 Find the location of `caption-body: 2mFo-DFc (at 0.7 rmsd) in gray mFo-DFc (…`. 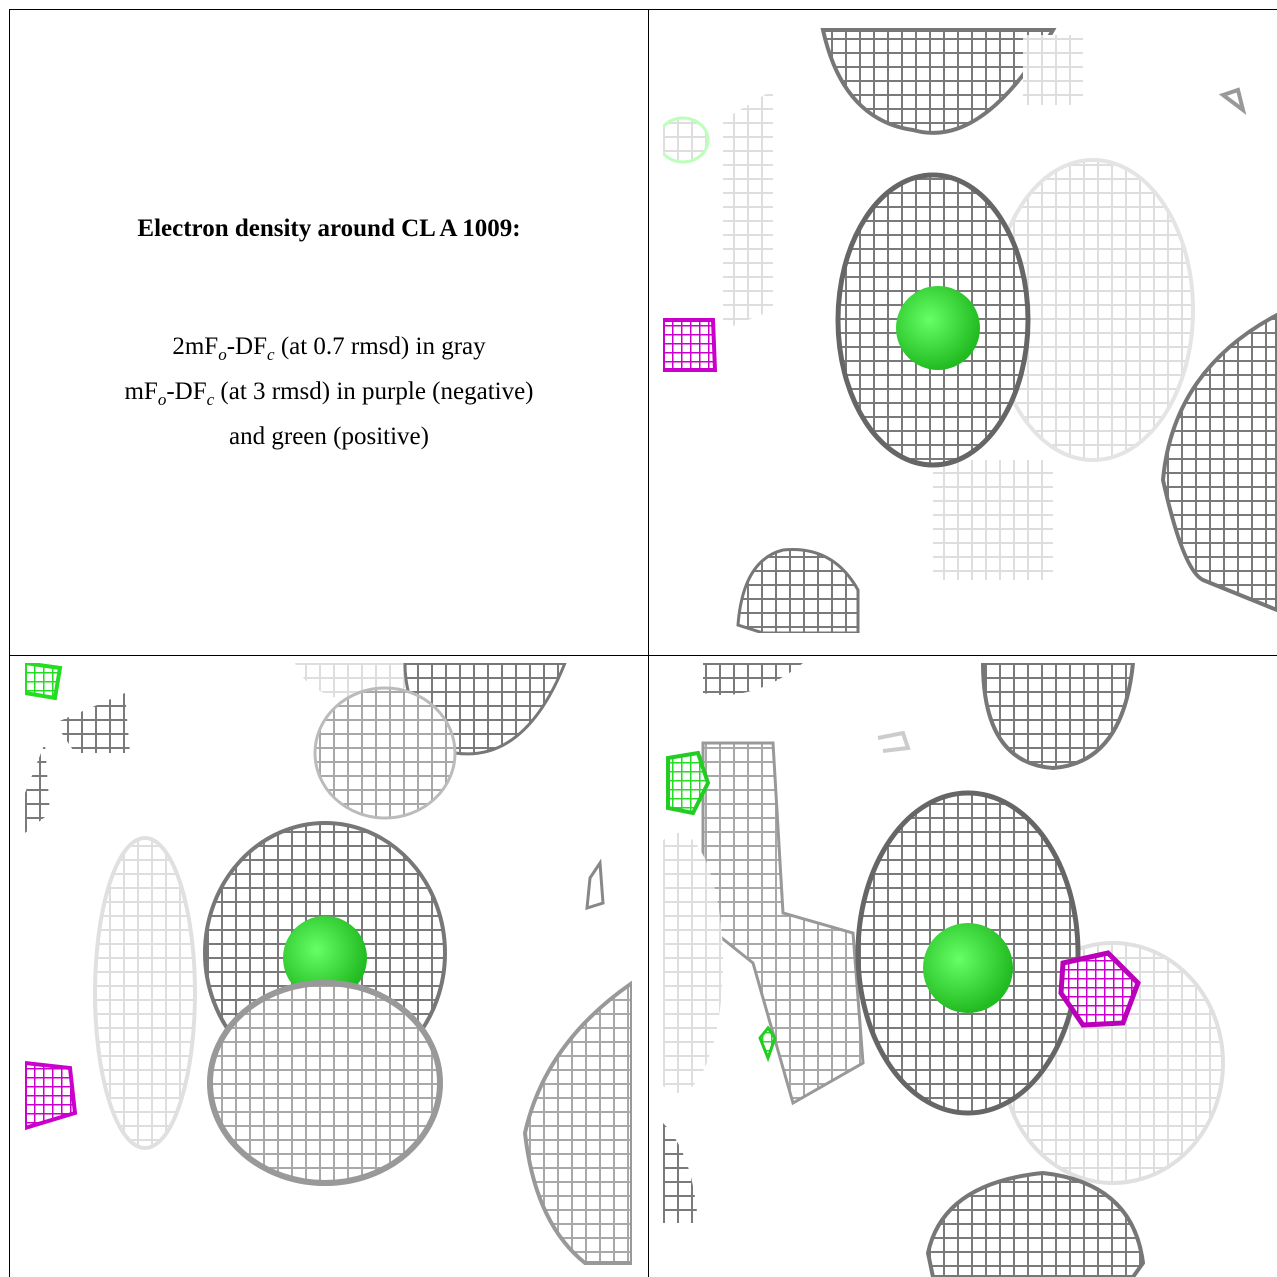

caption-body: 2mFo-DFc (at 0.7 rmsd) in gray mFo-DFc (… is located at coordinates (329, 391).